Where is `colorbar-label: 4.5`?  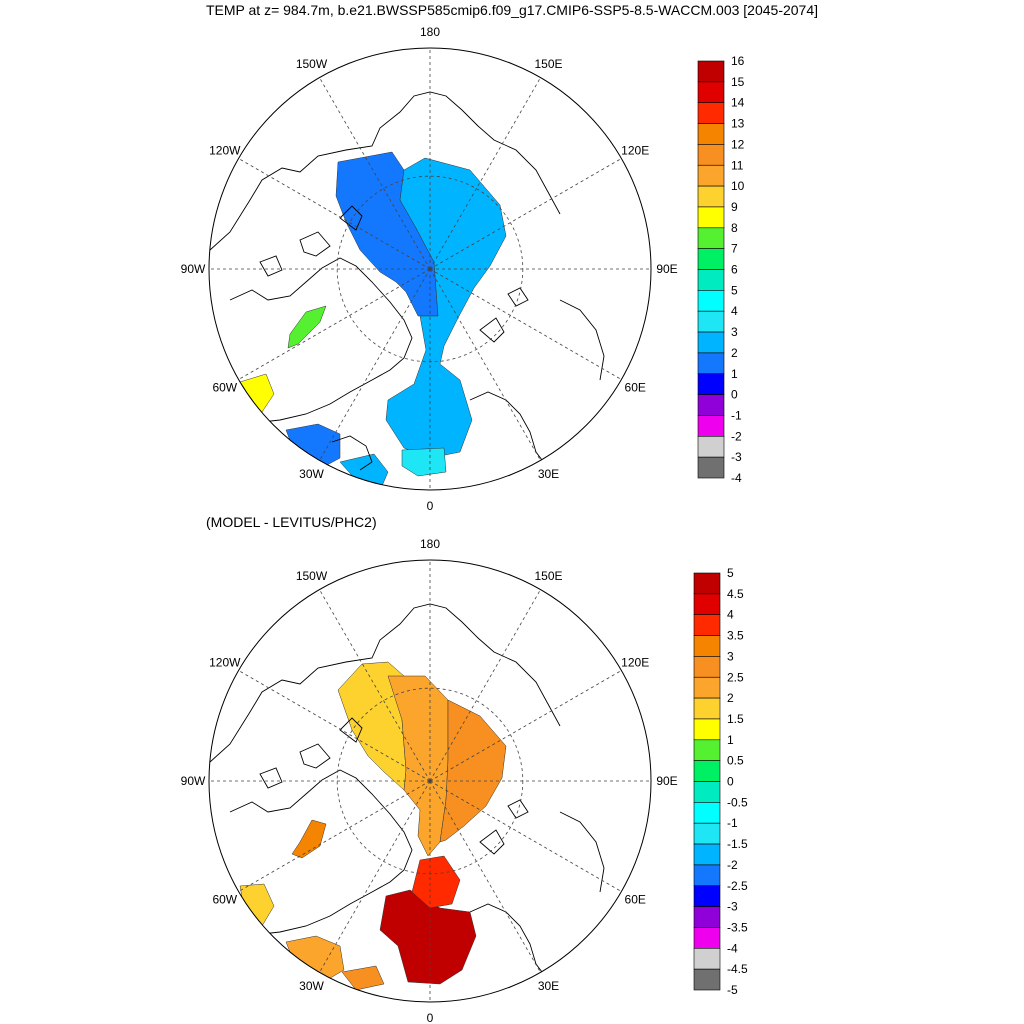
colorbar-label: 4.5 is located at coordinates (735, 594).